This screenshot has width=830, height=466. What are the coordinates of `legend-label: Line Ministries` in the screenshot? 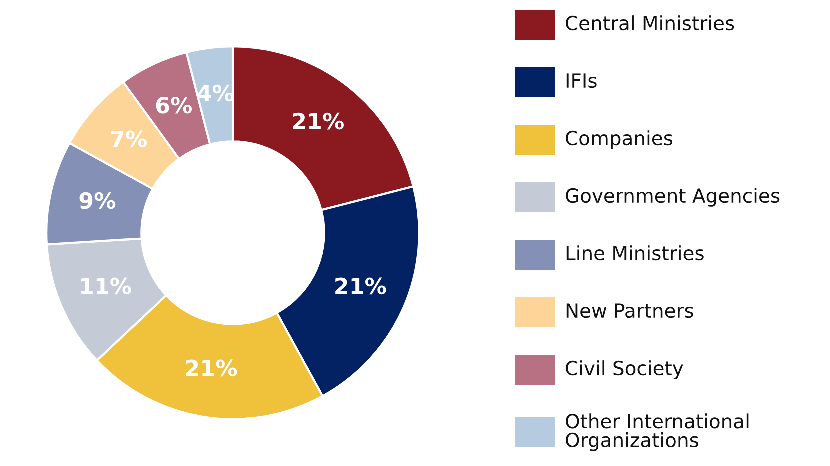 It's located at (635, 253).